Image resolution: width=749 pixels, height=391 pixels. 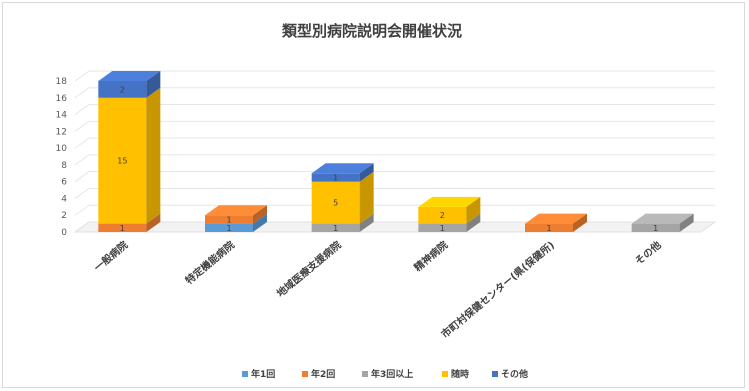 I want to click on legend-item: 随時, so click(x=455, y=374).